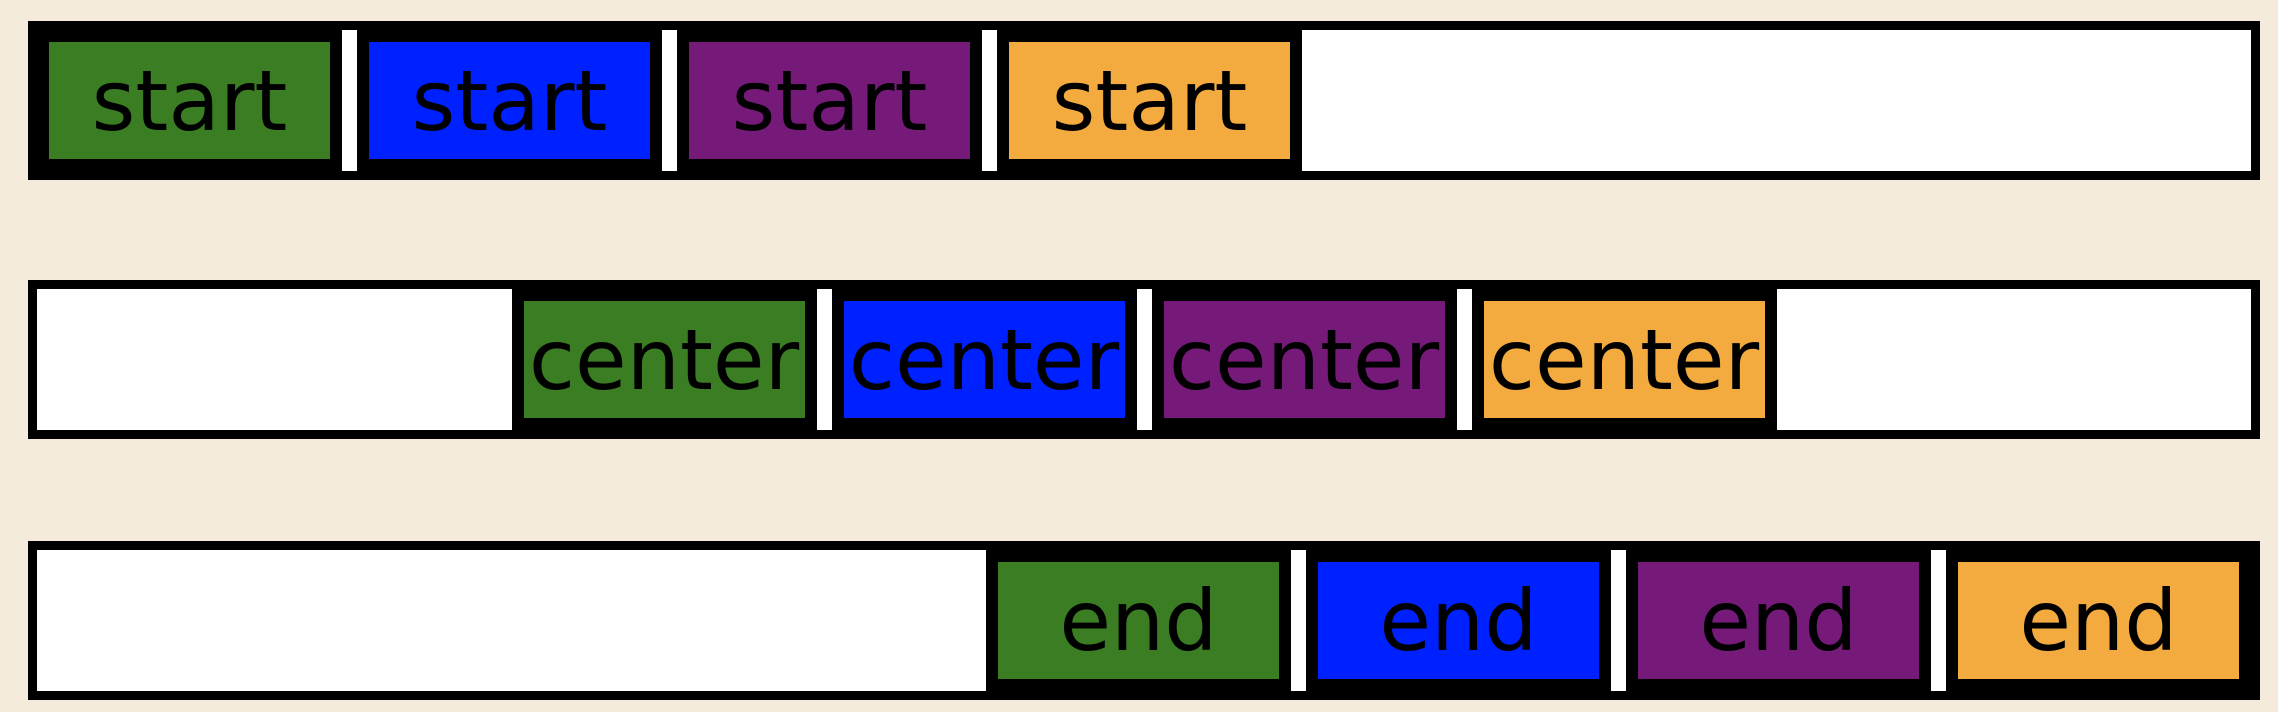 The width and height of the screenshot is (2278, 712). What do you see at coordinates (1778, 620) in the screenshot?
I see `flex-item-purple: end` at bounding box center [1778, 620].